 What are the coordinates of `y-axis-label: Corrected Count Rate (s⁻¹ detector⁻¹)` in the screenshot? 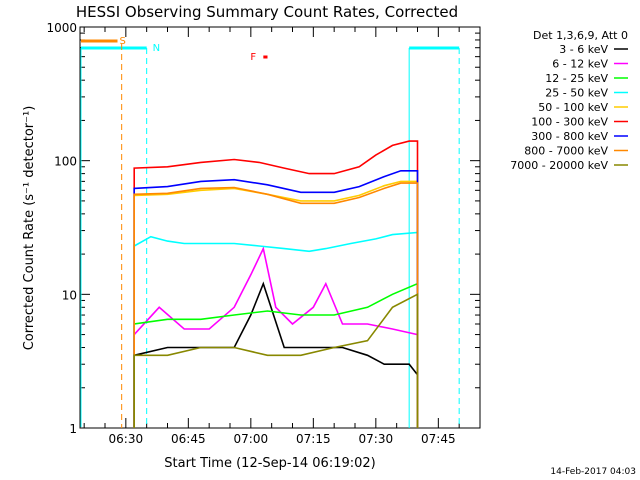 It's located at (29, 228).